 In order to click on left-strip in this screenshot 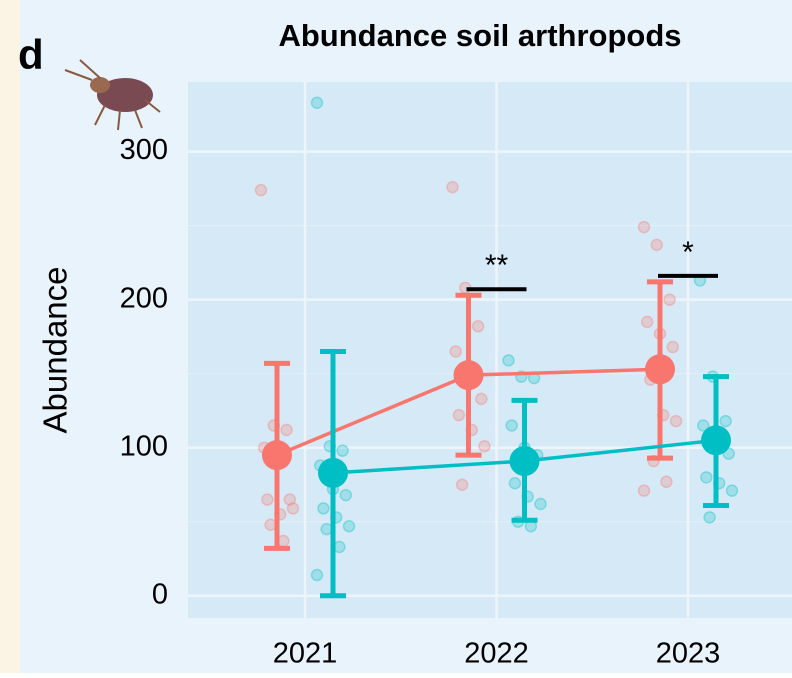, I will do `click(10, 336)`.